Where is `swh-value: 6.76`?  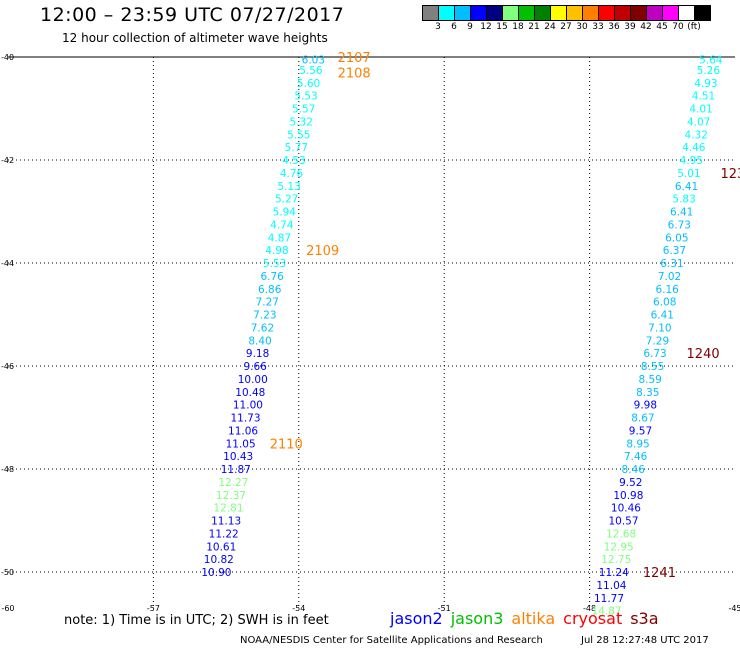 swh-value: 6.76 is located at coordinates (272, 277).